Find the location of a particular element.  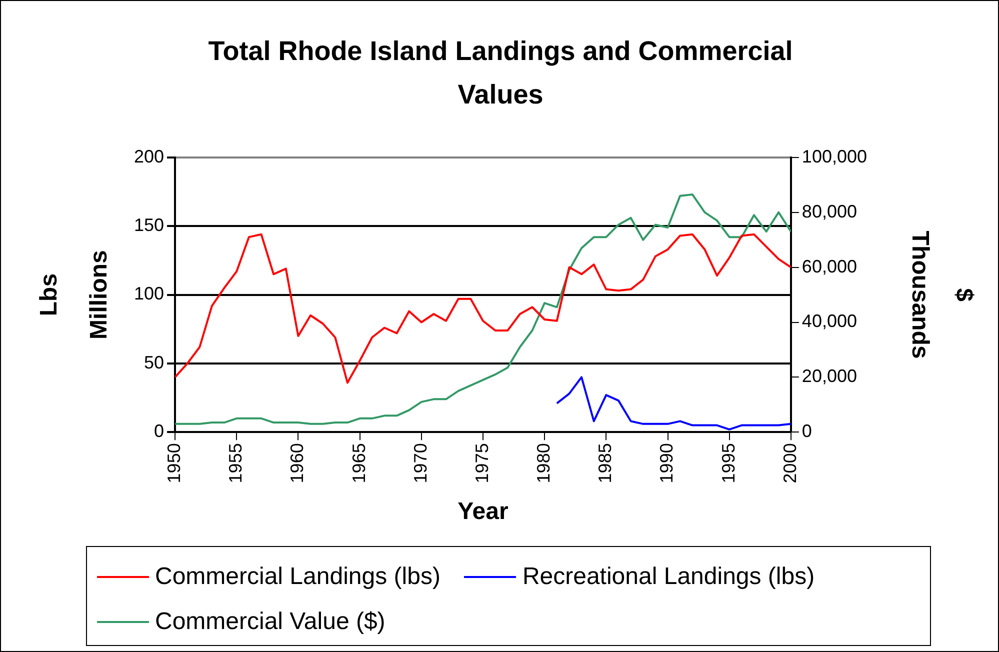

y2-tick-label: 20,000 is located at coordinates (829, 376).